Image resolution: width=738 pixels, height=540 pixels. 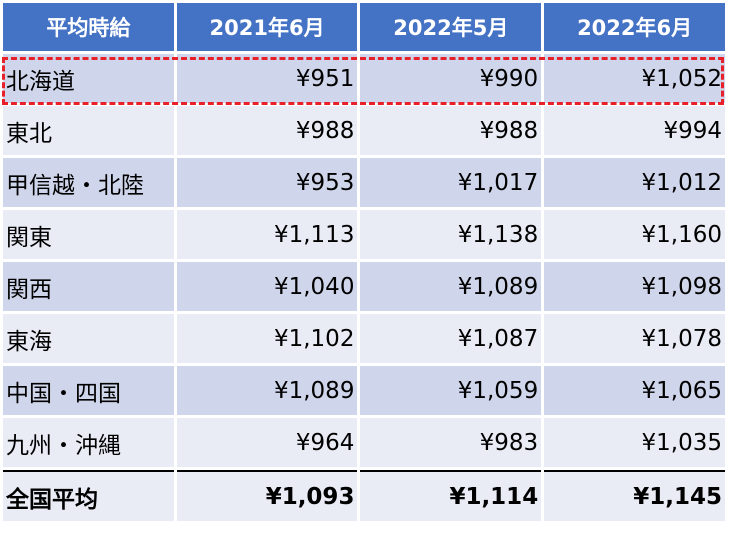 I want to click on value-cell: ¥964, so click(x=267, y=442).